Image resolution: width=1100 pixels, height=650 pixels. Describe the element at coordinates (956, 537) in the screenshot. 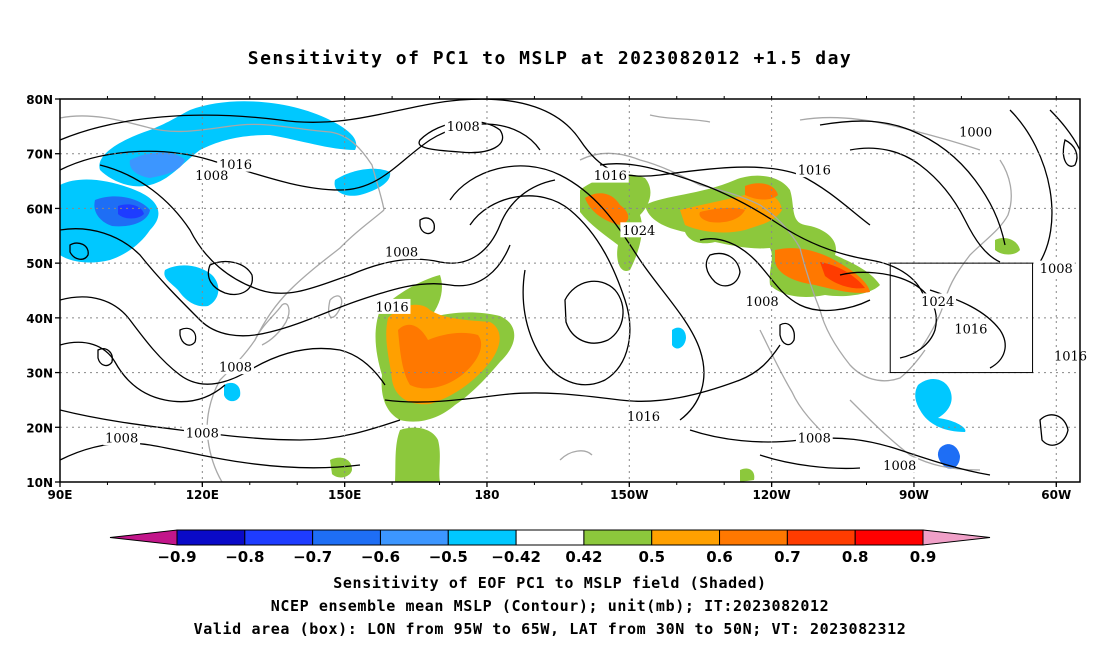

I see `colorbar-high-triangle` at that location.